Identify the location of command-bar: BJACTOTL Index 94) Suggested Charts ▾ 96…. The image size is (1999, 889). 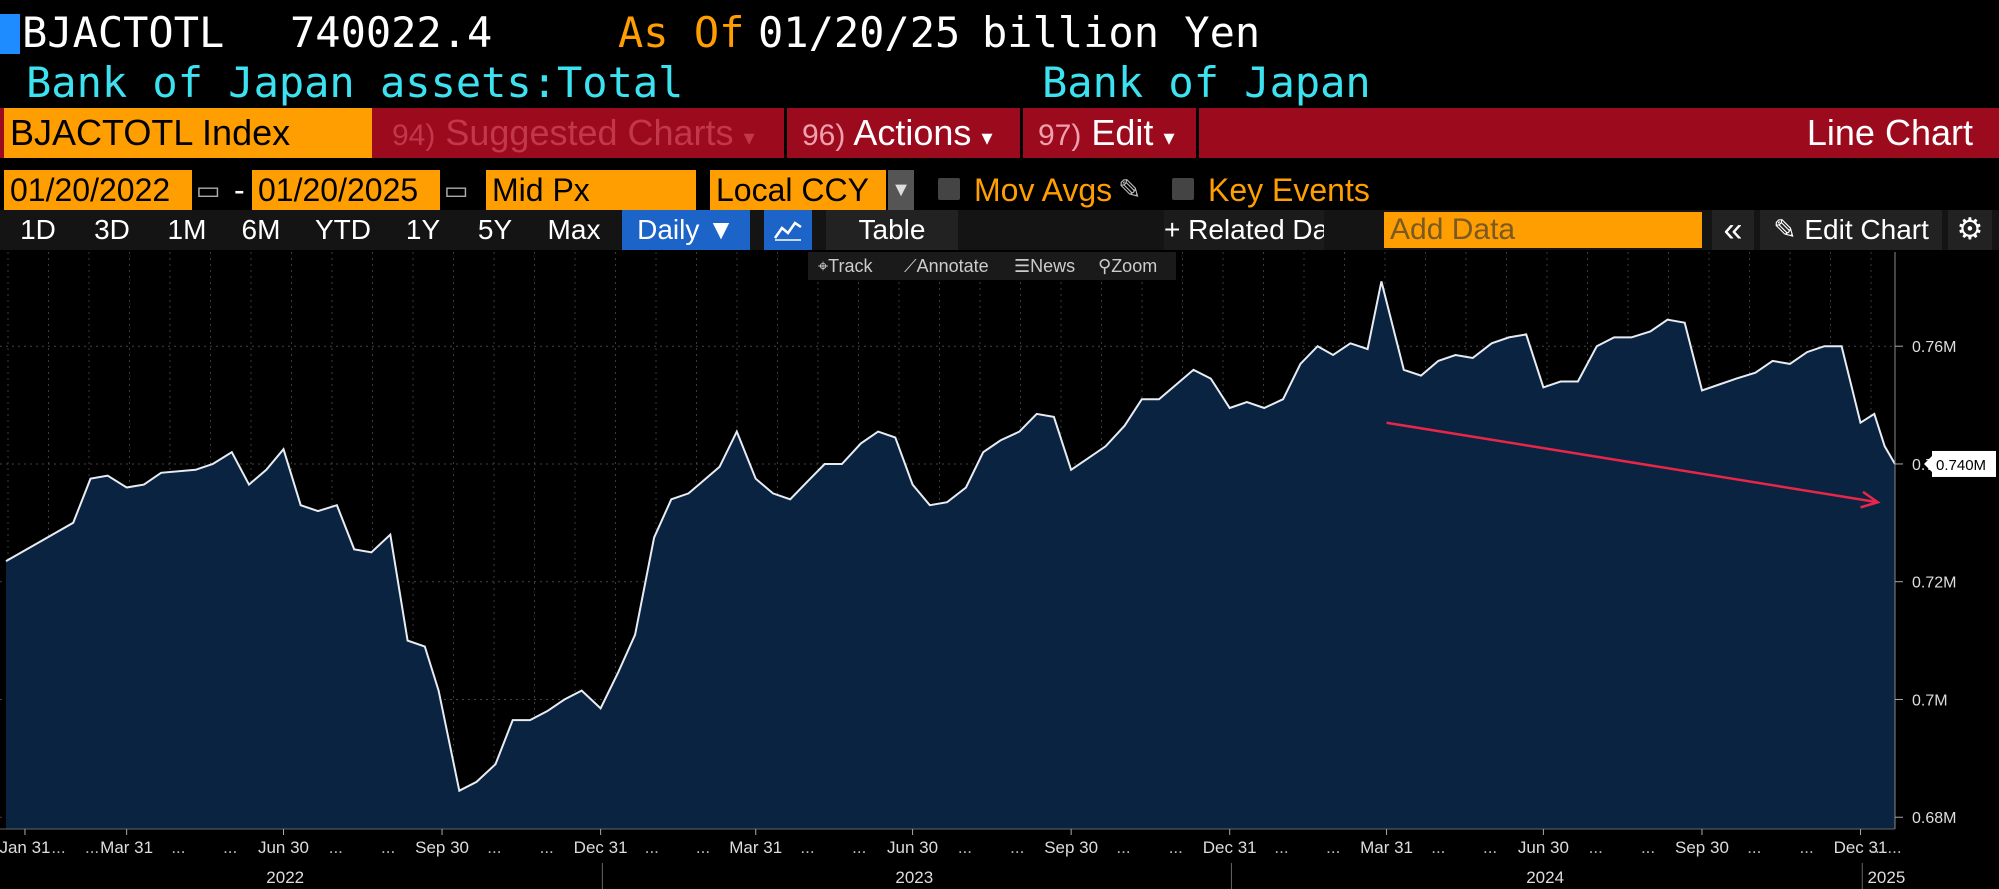
(999, 133).